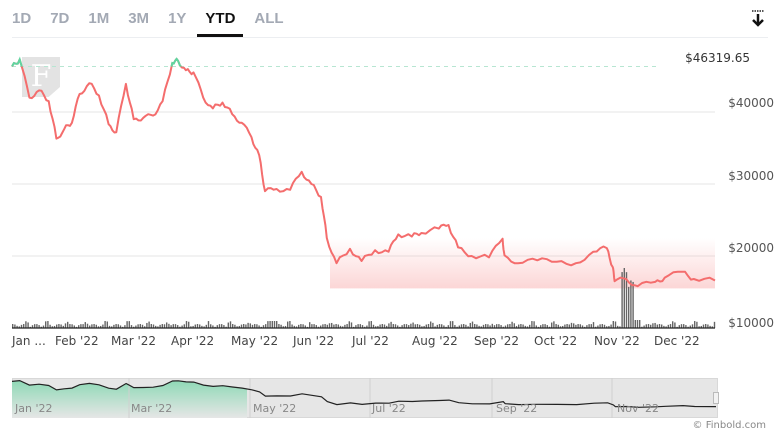 This screenshot has height=436, width=780. What do you see at coordinates (152, 408) in the screenshot?
I see `nav-tick: Mar '22` at bounding box center [152, 408].